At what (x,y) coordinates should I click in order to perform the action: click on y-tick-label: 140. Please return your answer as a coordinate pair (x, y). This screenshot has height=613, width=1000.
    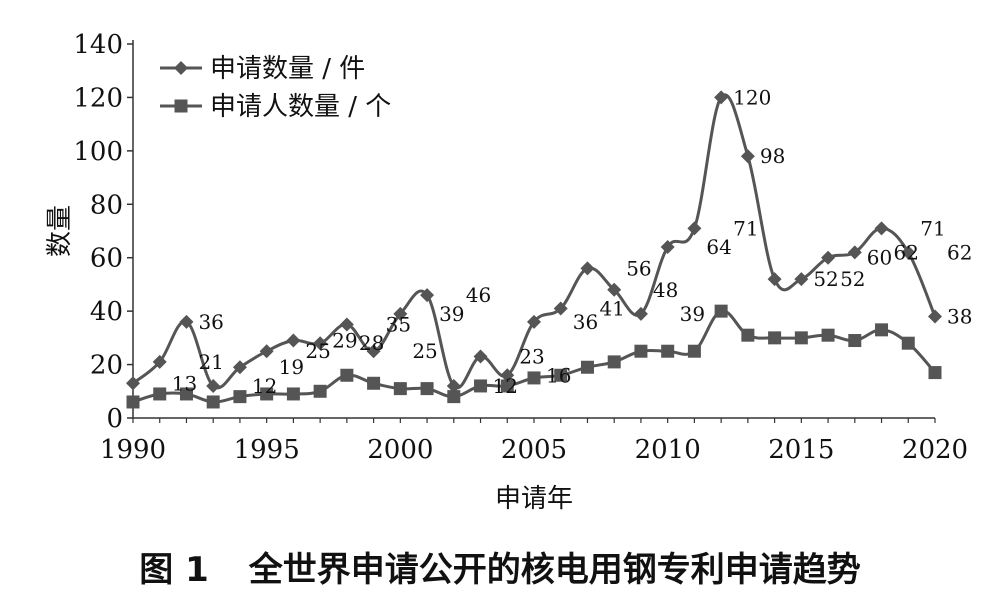
    Looking at the image, I should click on (98, 45).